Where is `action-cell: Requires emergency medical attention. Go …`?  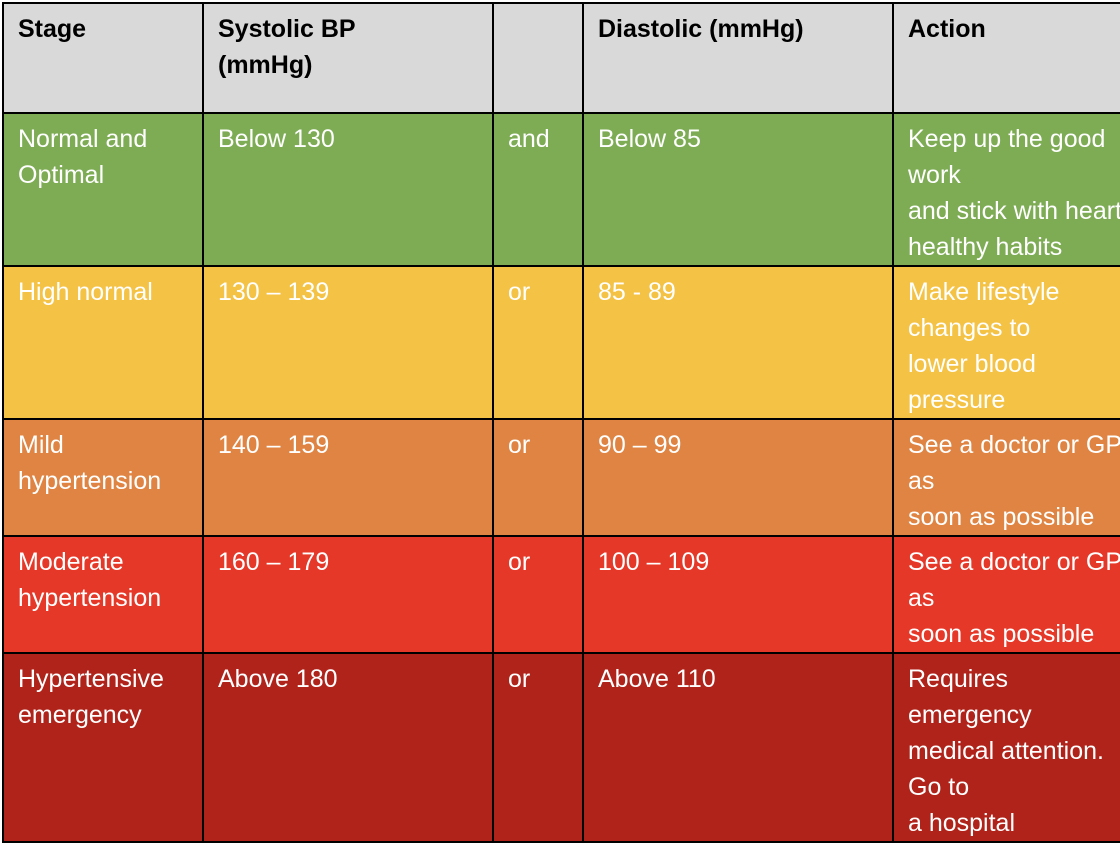 action-cell: Requires emergency medical attention. Go … is located at coordinates (1006, 747).